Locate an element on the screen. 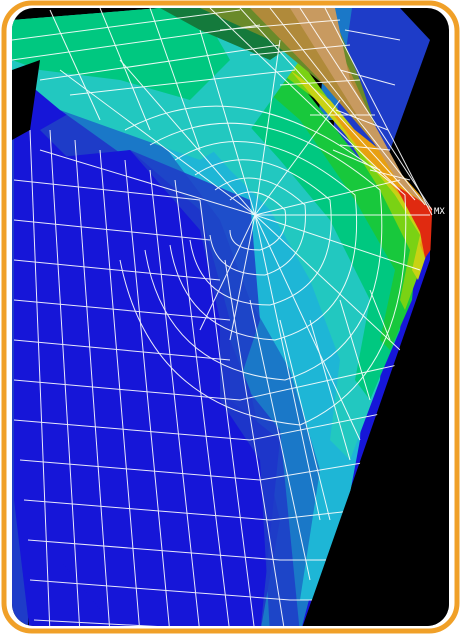  left-notch-mask is located at coordinates (26, 100).